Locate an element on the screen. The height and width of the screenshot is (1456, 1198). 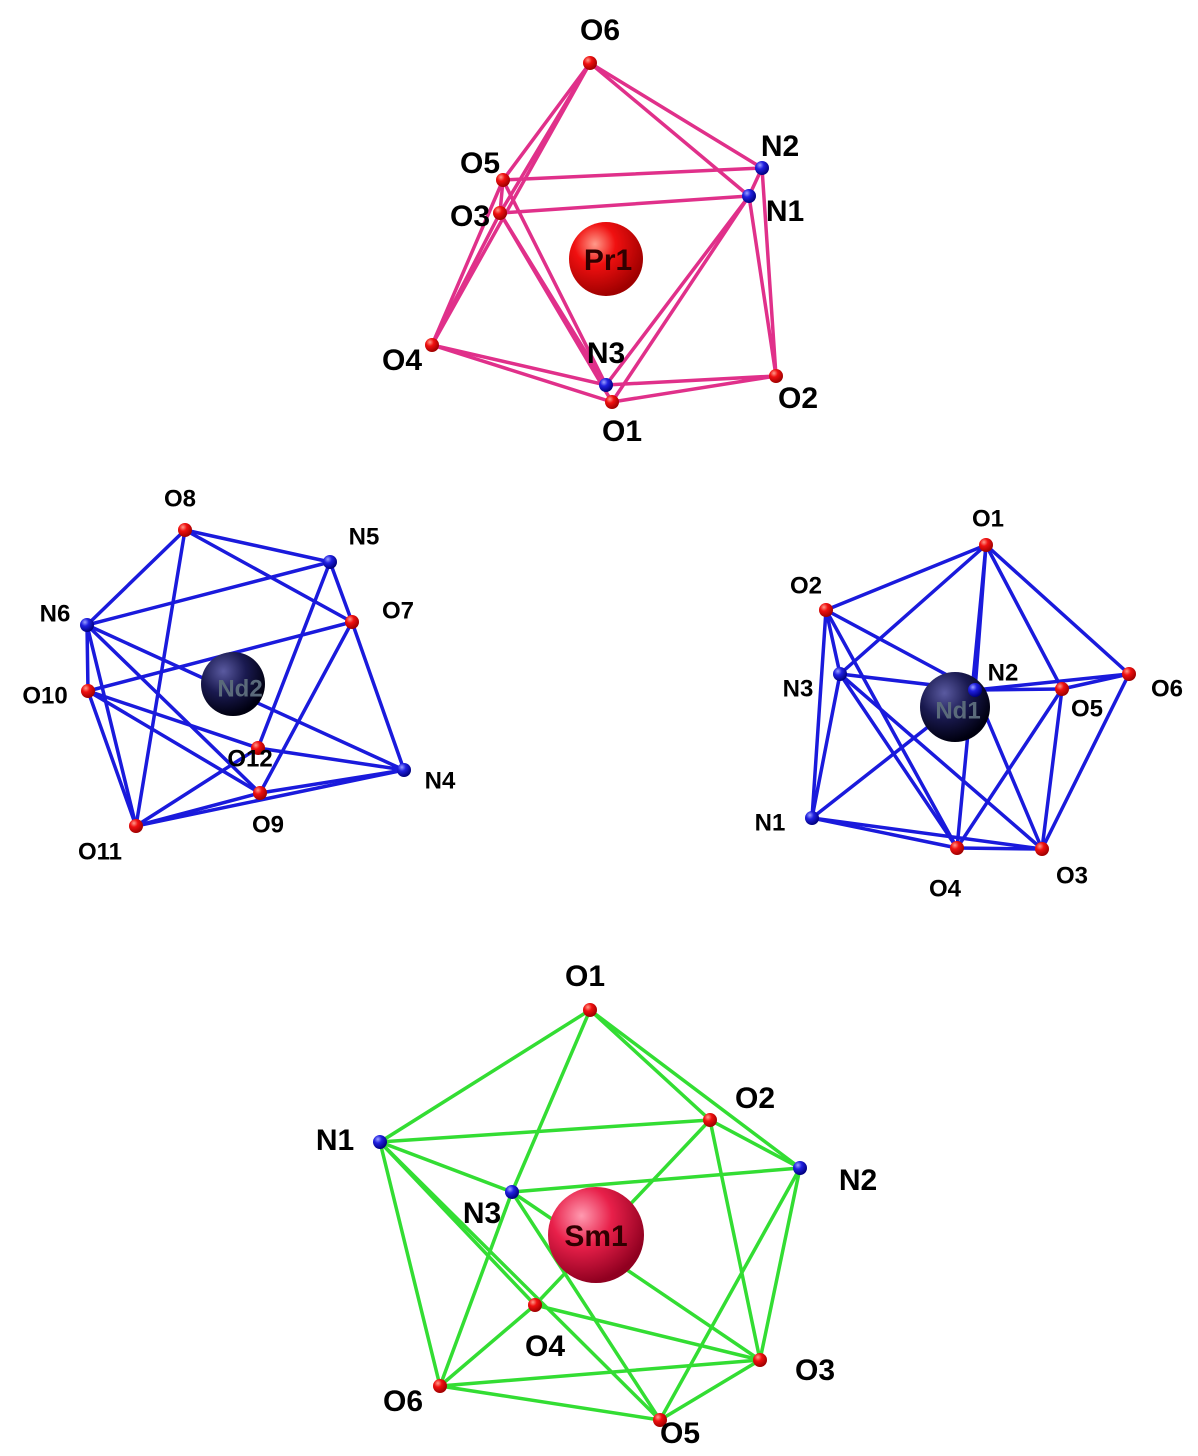
atom-label: O6 is located at coordinates (403, 1401).